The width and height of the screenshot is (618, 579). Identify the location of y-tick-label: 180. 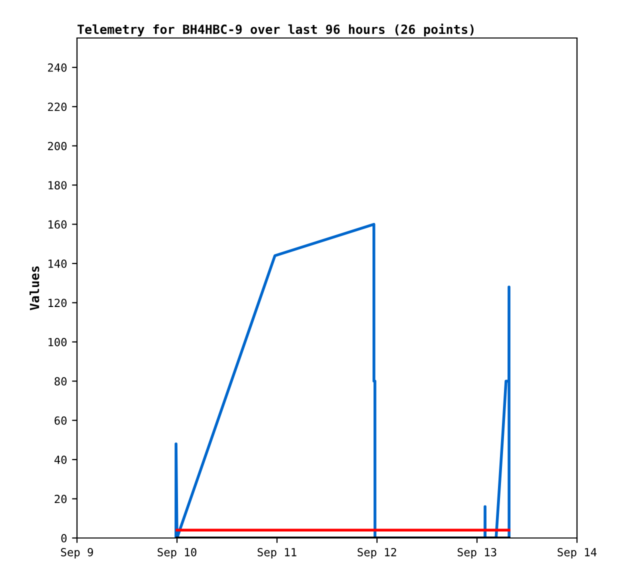
(57, 185).